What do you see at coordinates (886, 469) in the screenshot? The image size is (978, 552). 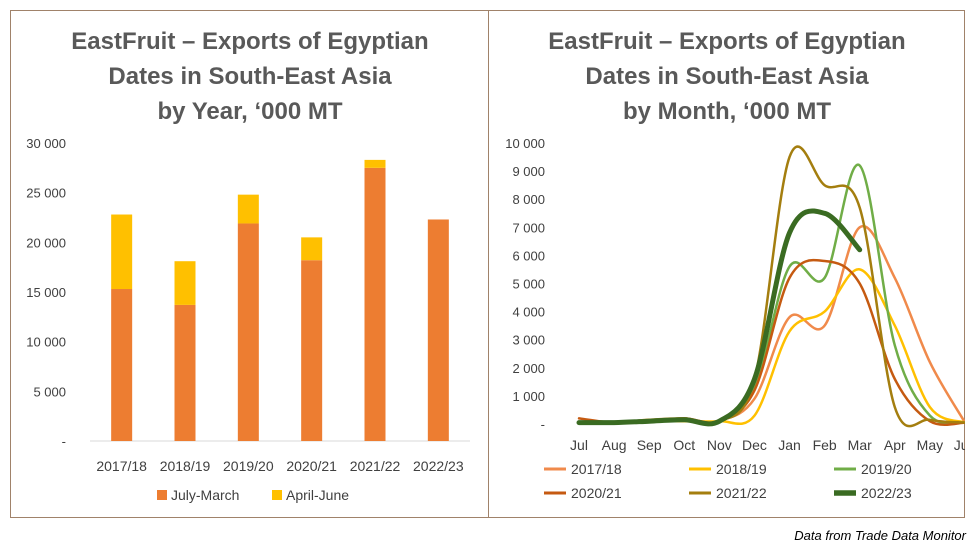 I see `legend-label: 2019/20` at bounding box center [886, 469].